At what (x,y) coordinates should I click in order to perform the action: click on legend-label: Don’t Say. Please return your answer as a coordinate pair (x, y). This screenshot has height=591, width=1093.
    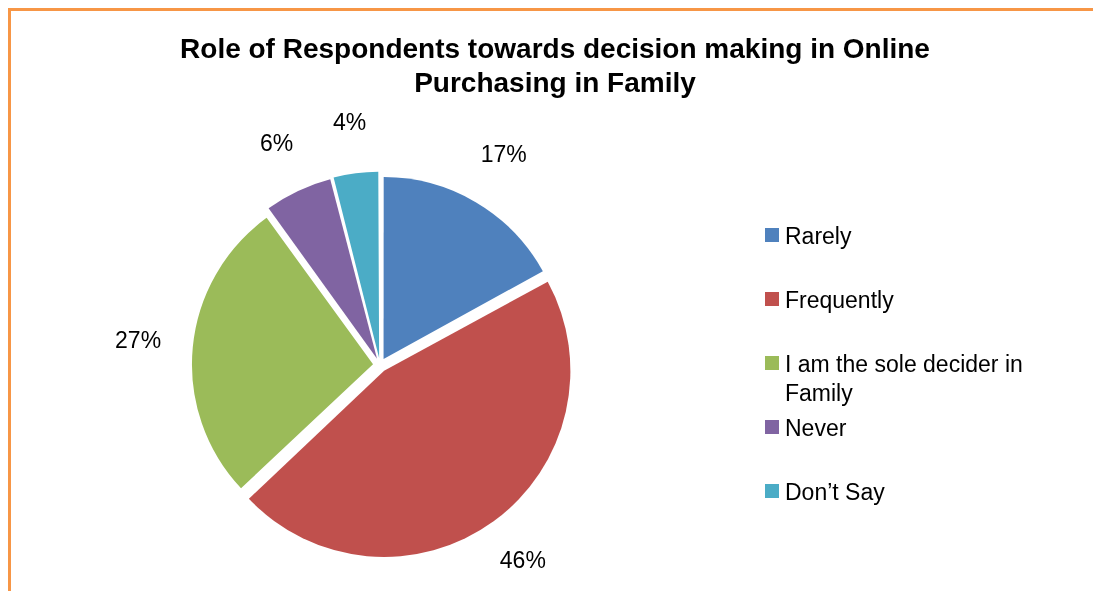
    Looking at the image, I should click on (835, 492).